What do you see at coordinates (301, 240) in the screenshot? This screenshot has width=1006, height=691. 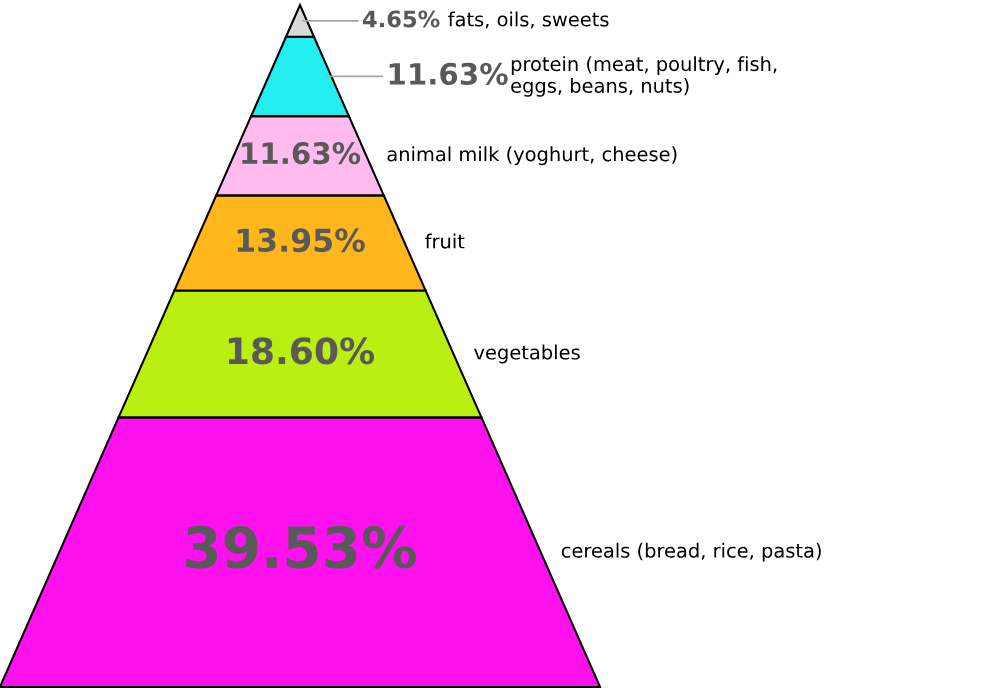 I see `data-label: 13.95%` at bounding box center [301, 240].